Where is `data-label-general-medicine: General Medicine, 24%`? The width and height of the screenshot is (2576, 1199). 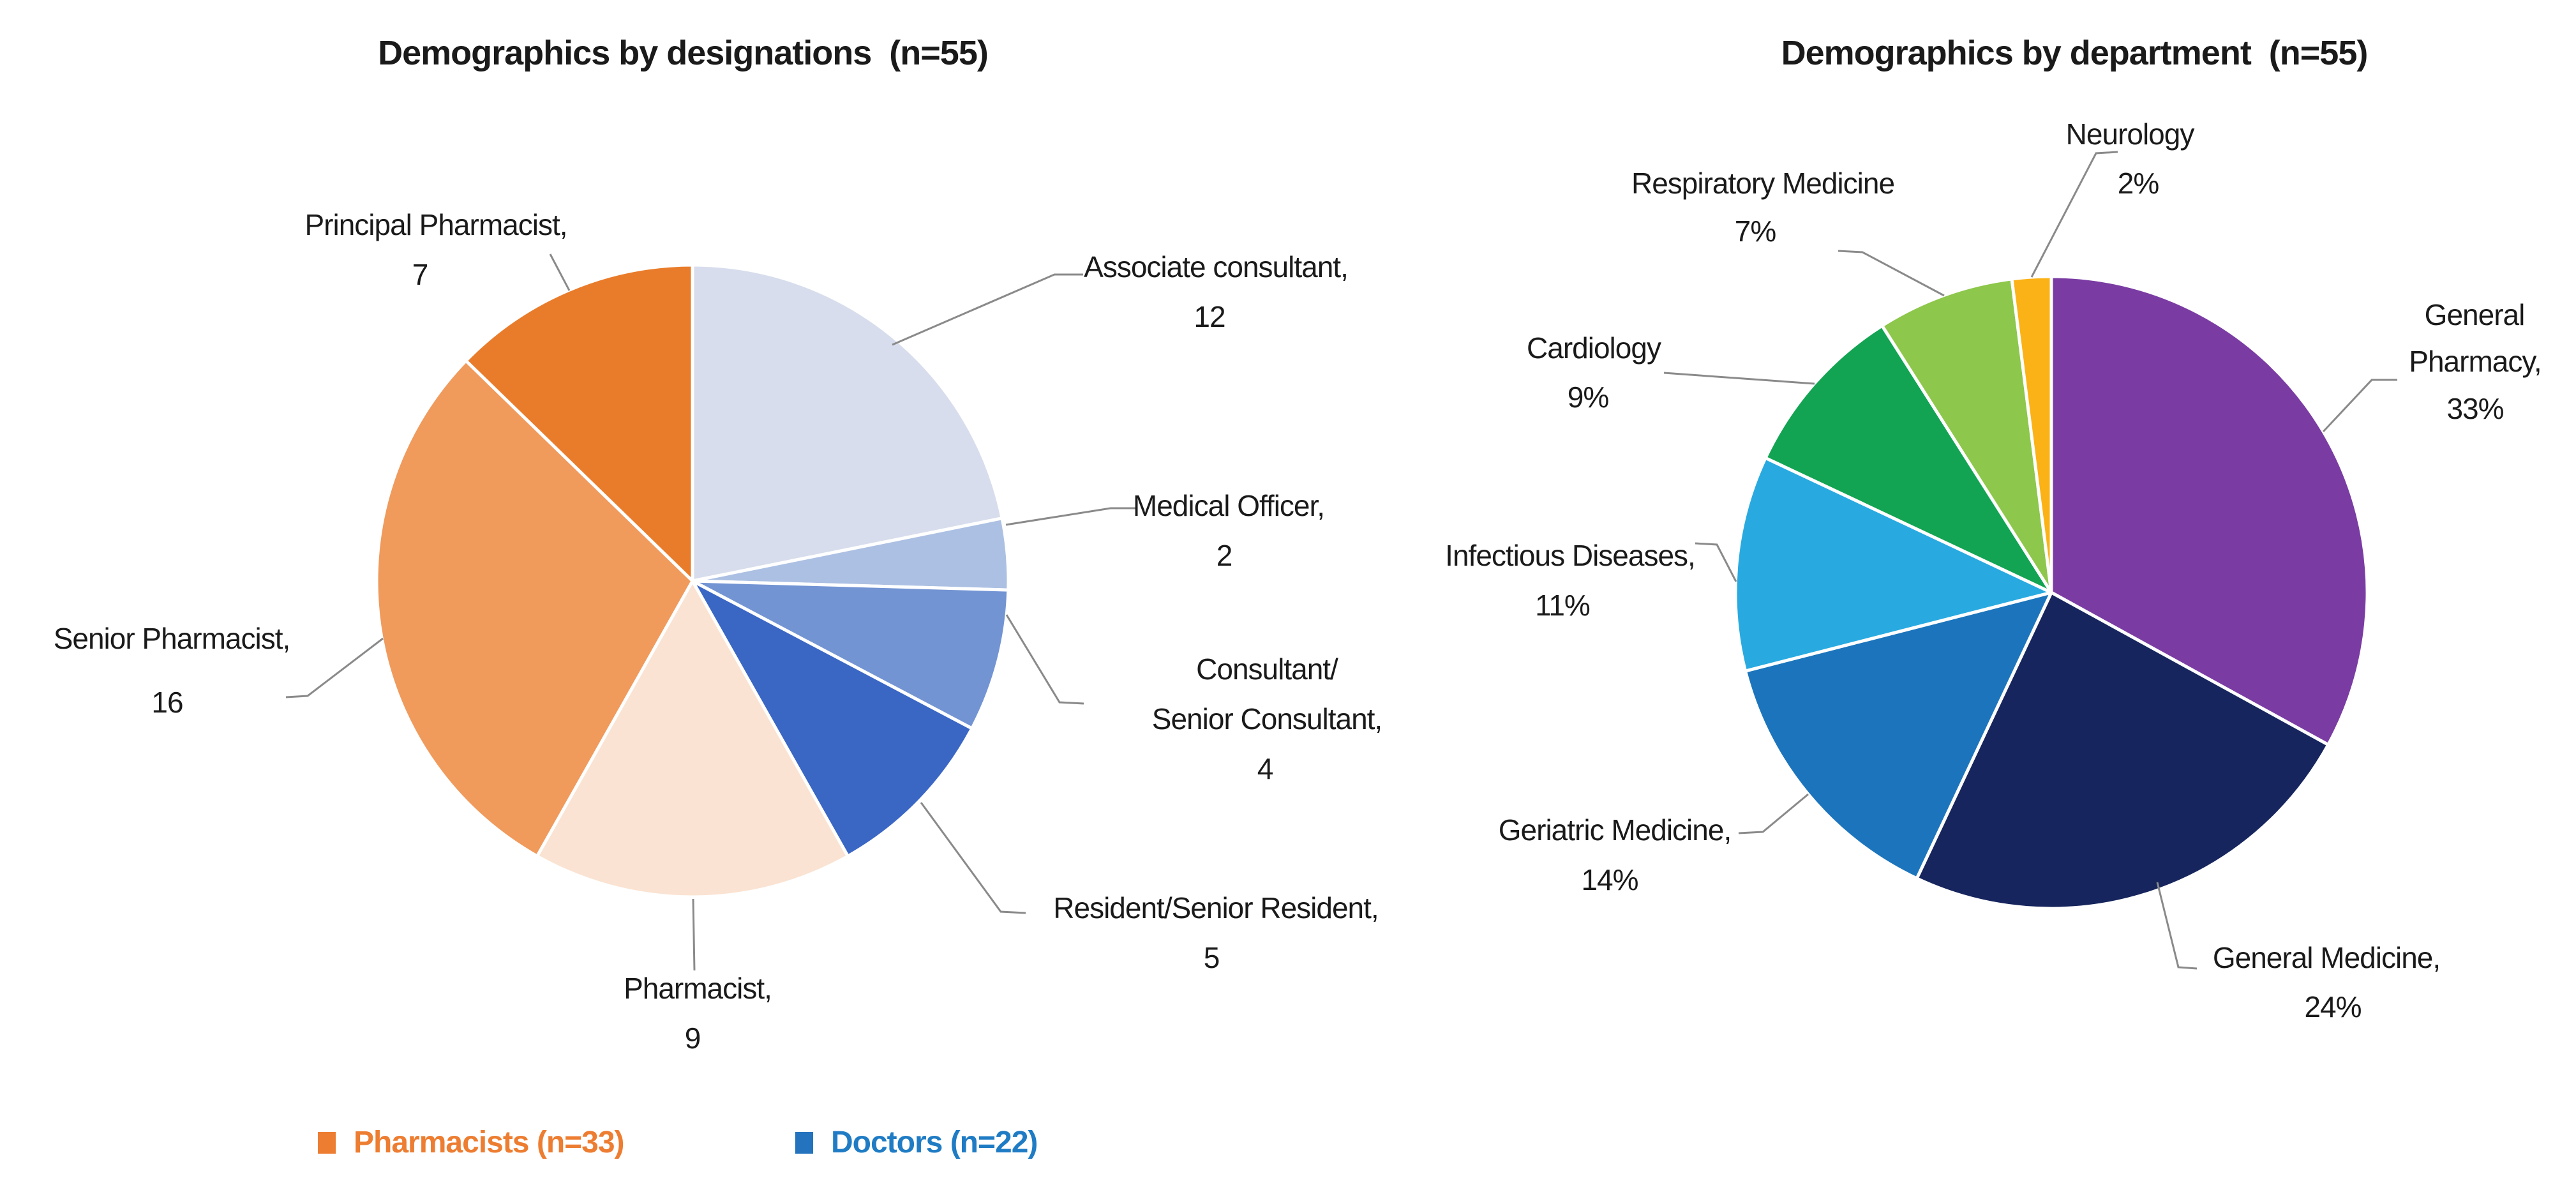 data-label-general-medicine: General Medicine, 24% is located at coordinates (2327, 982).